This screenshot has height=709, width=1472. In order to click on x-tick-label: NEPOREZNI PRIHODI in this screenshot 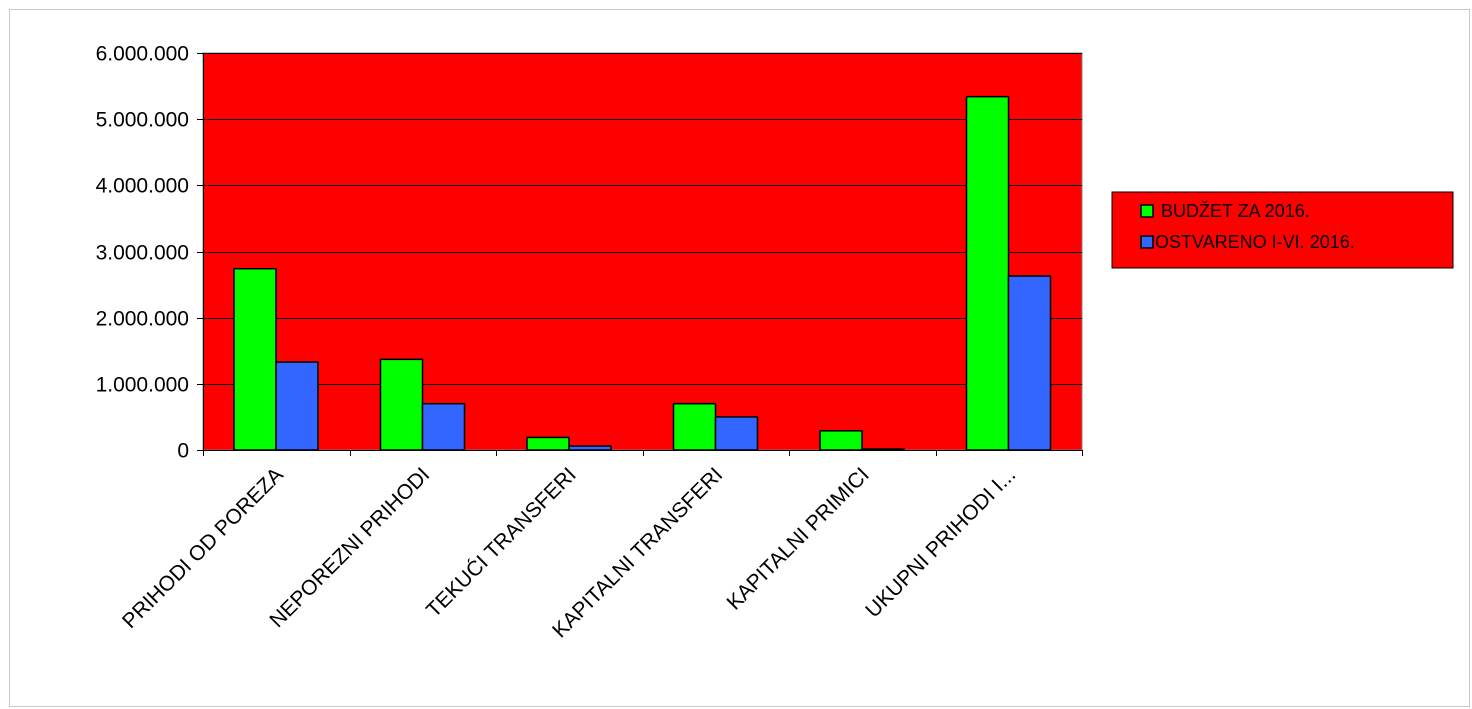, I will do `click(349, 547)`.